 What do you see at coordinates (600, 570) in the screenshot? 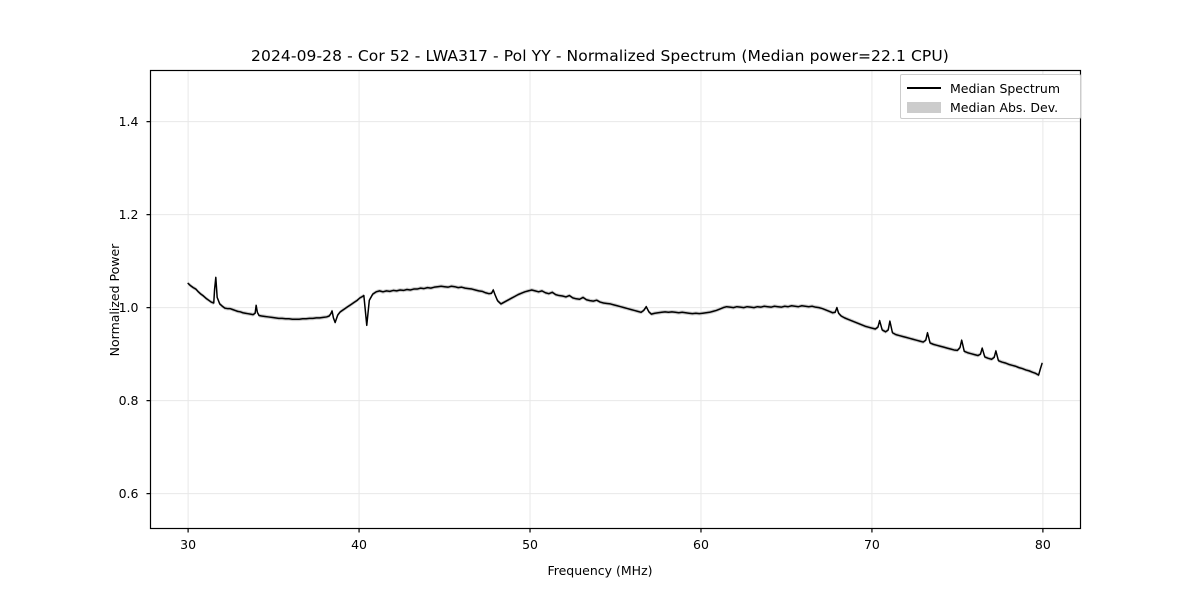
I see `x-axis-label: Frequency (MHz)` at bounding box center [600, 570].